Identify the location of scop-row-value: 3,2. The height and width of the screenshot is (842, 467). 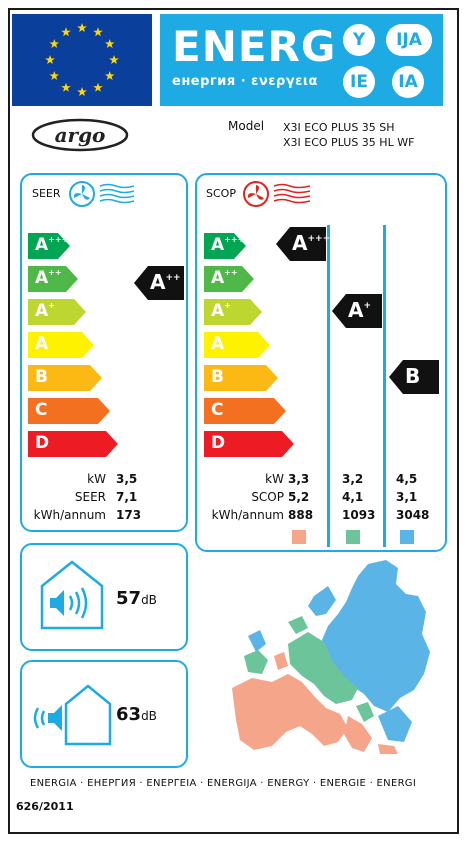
(353, 479).